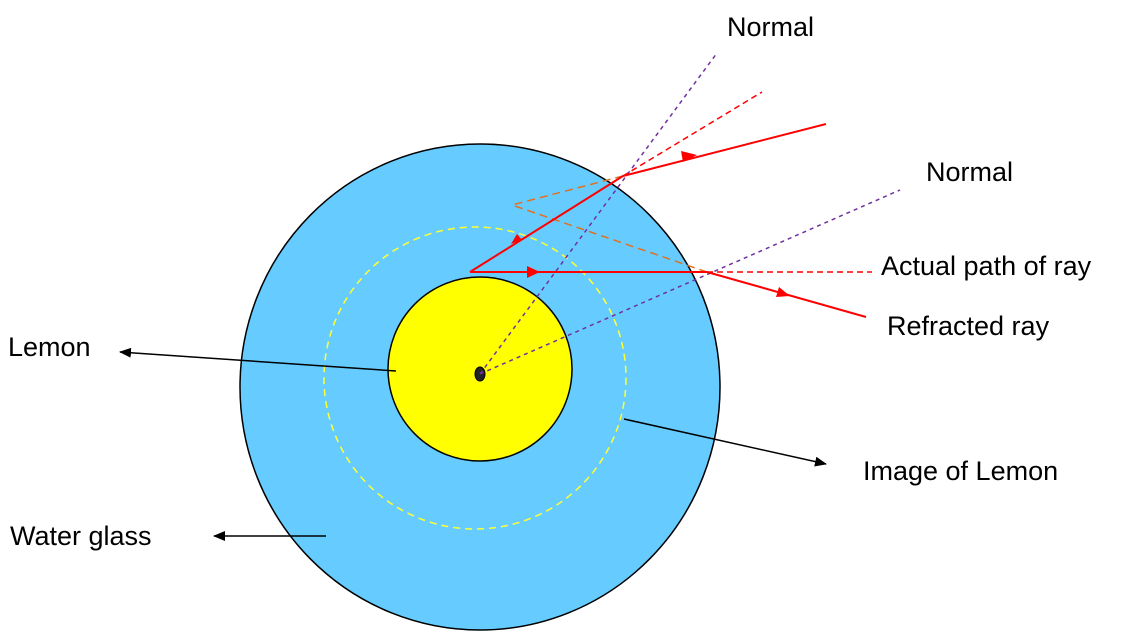  Describe the element at coordinates (770, 27) in the screenshot. I see `label-normal-top: Normal` at that location.